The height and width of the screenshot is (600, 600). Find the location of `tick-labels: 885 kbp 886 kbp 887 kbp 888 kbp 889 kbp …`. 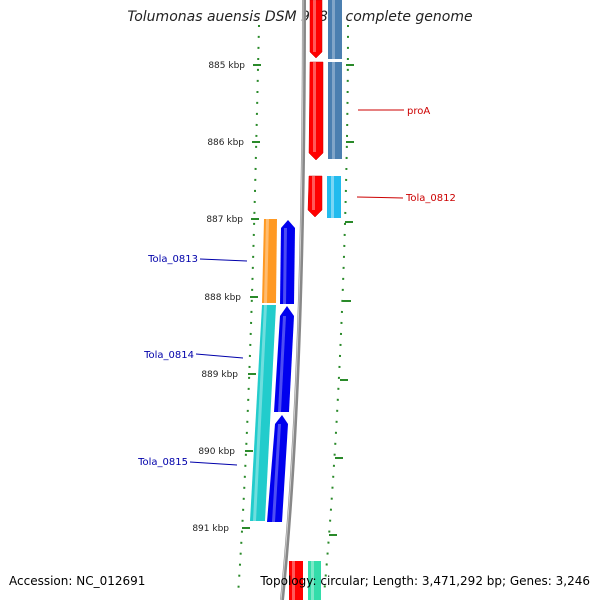

tick-labels: 885 kbp 886 kbp 887 kbp 888 kbp 889 kbp … is located at coordinates (218, 297).